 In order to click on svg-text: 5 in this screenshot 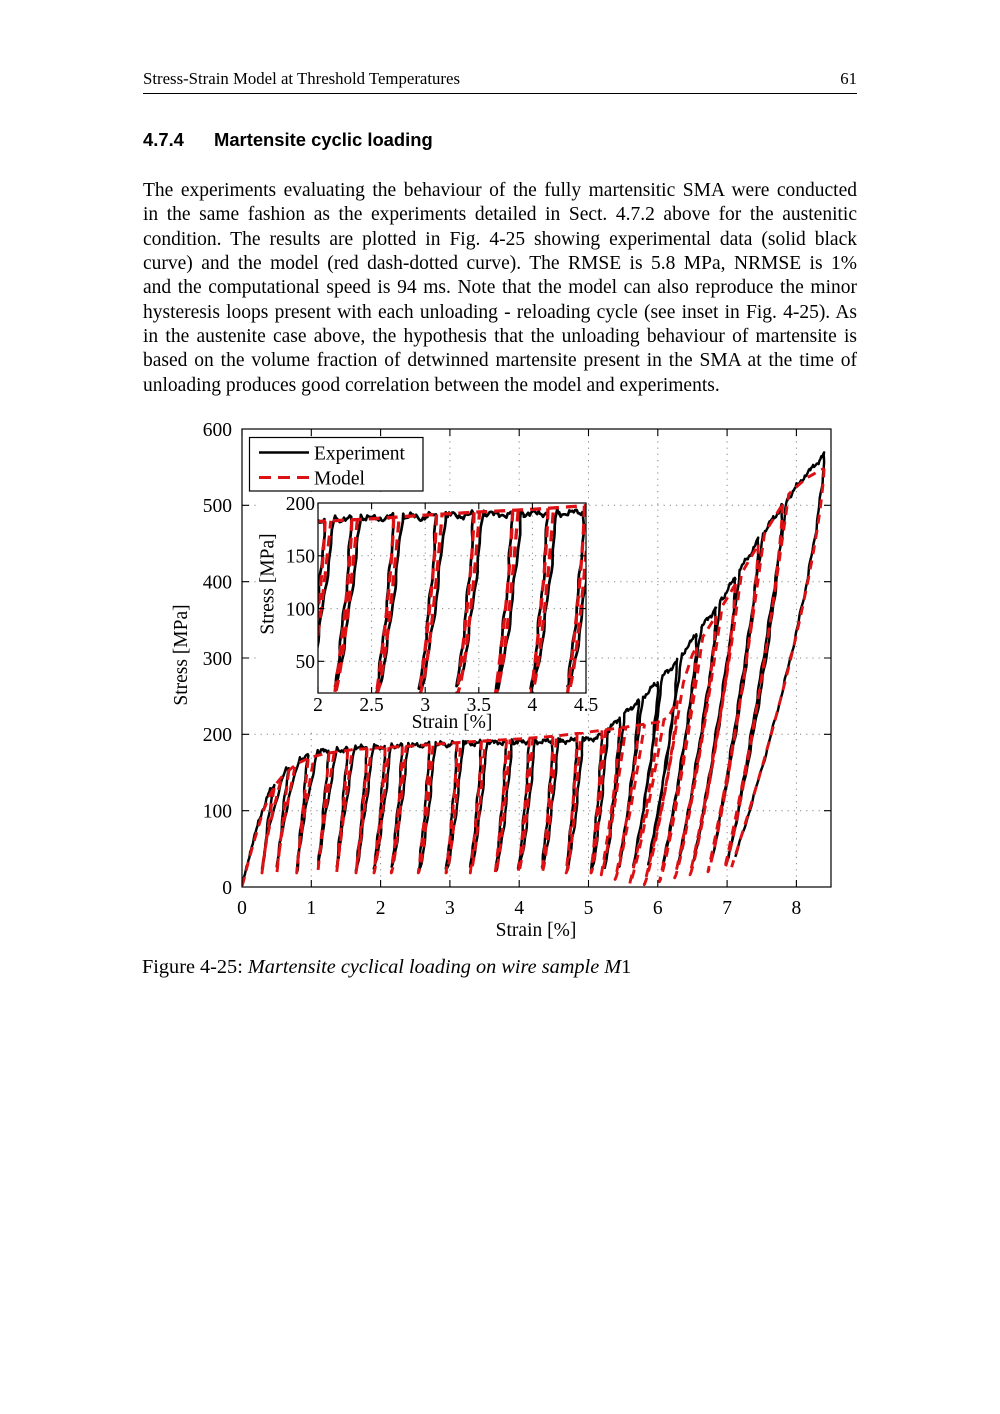, I will do `click(589, 908)`.